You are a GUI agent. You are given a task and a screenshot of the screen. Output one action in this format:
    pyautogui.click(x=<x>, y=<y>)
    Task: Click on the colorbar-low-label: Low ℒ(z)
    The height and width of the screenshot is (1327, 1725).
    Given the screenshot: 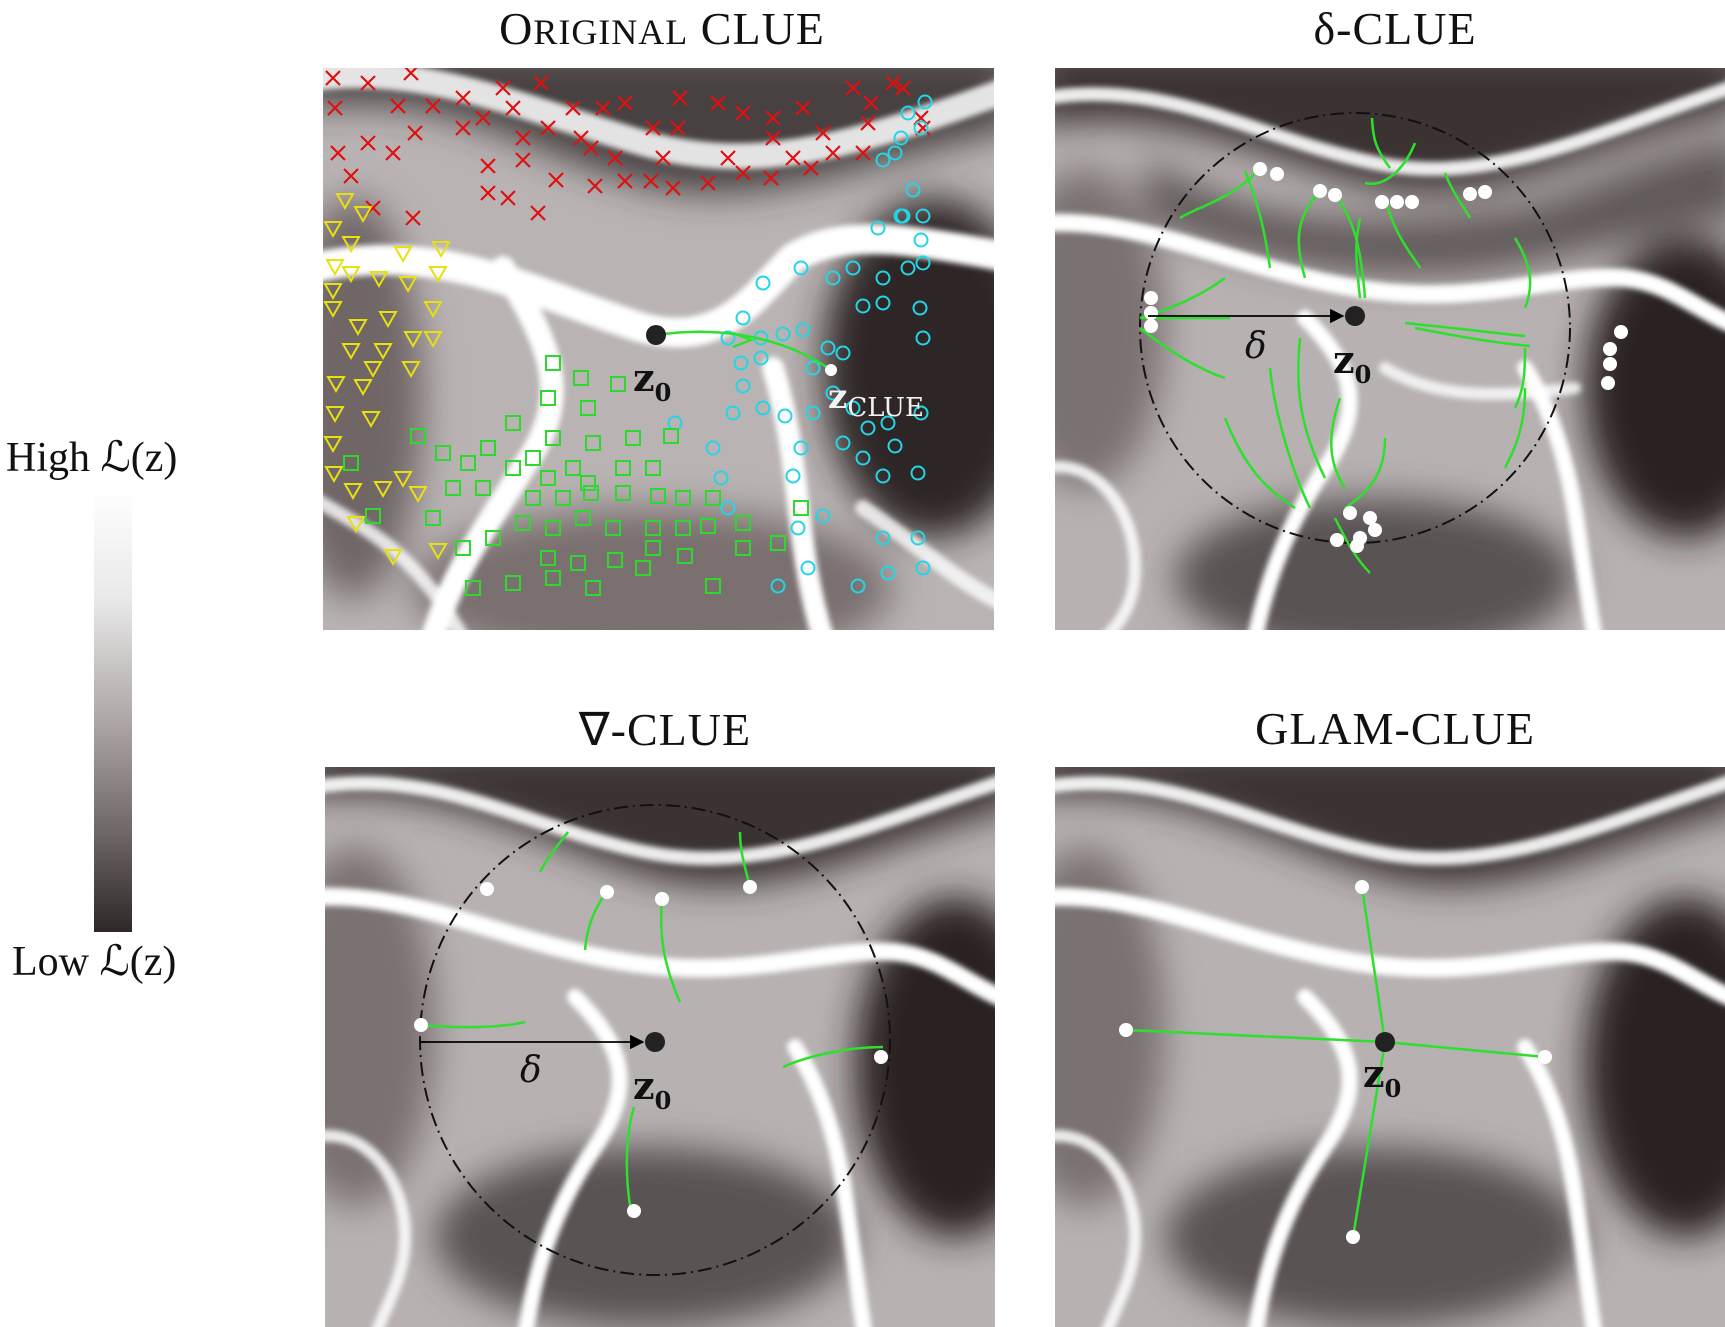 What is the action you would take?
    pyautogui.click(x=94, y=962)
    